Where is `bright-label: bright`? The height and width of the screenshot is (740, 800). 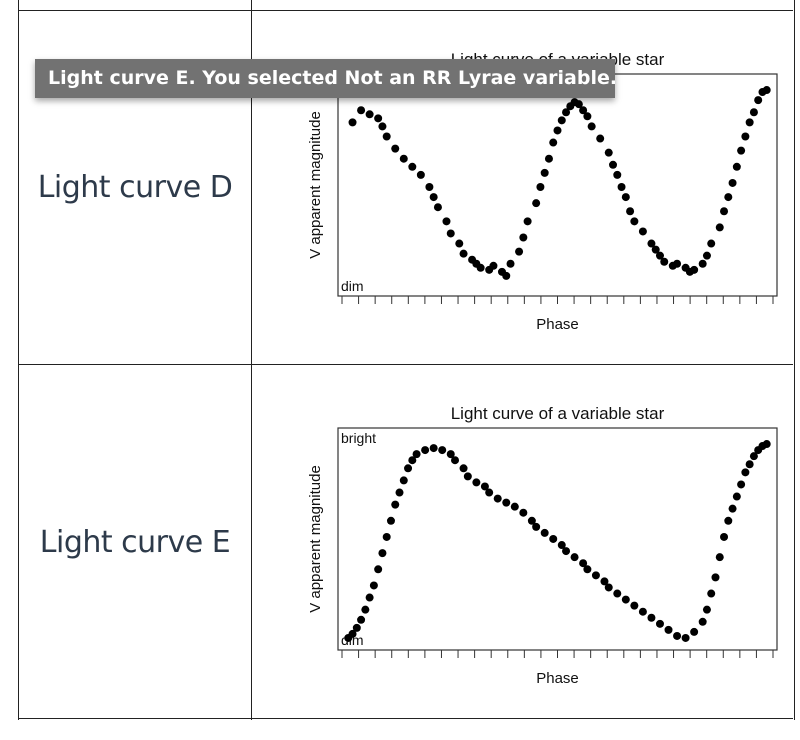 bright-label: bright is located at coordinates (358, 438).